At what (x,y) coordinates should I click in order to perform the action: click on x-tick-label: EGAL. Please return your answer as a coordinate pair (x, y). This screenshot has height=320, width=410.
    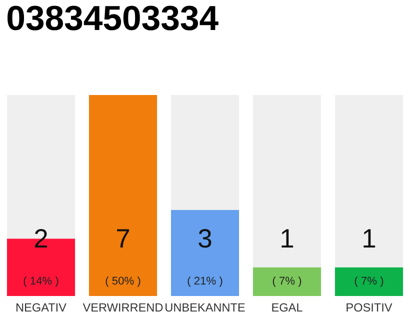
    Looking at the image, I should click on (287, 307).